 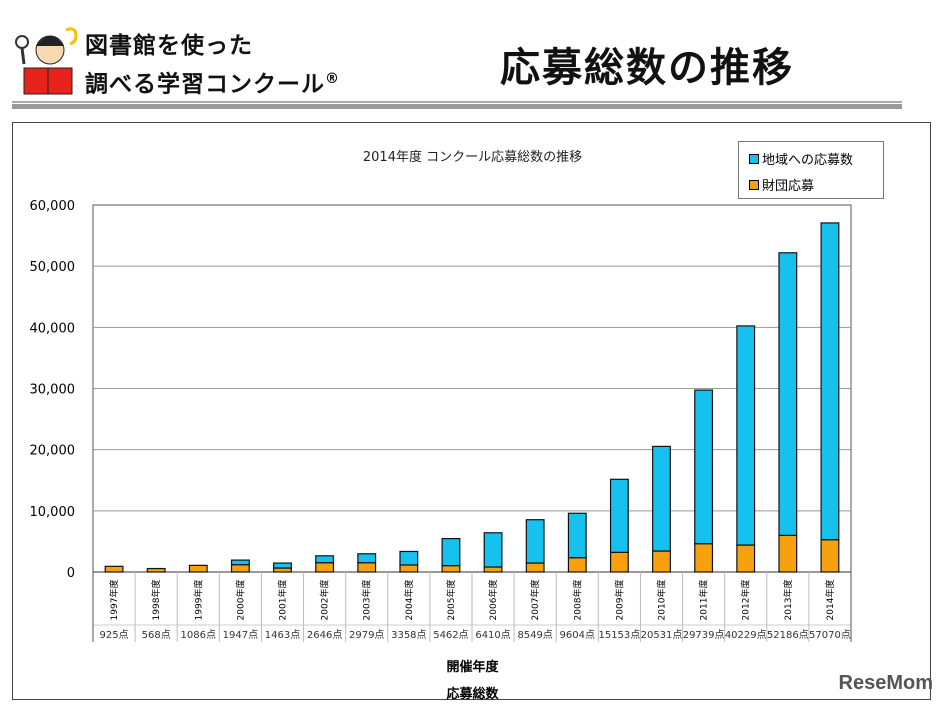 I want to click on y-tick-label: 10,000, so click(x=53, y=512).